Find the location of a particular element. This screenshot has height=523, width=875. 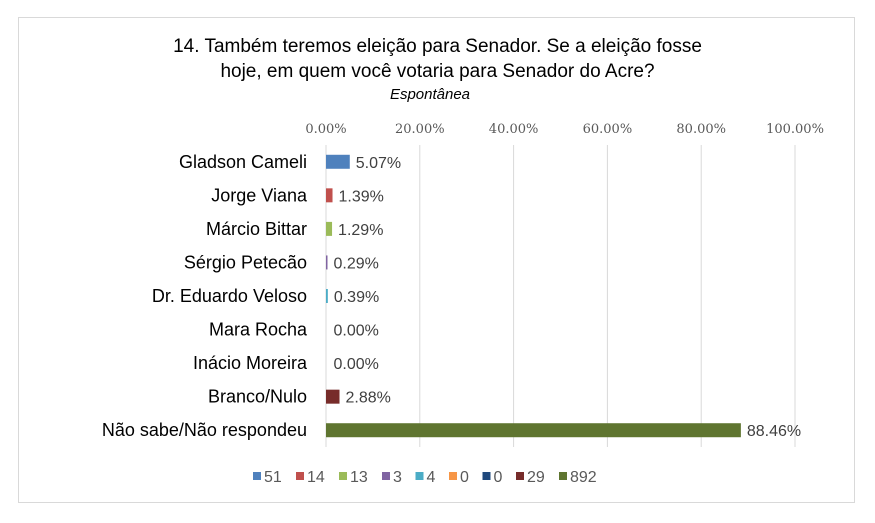

legend-label: 13 is located at coordinates (359, 477).